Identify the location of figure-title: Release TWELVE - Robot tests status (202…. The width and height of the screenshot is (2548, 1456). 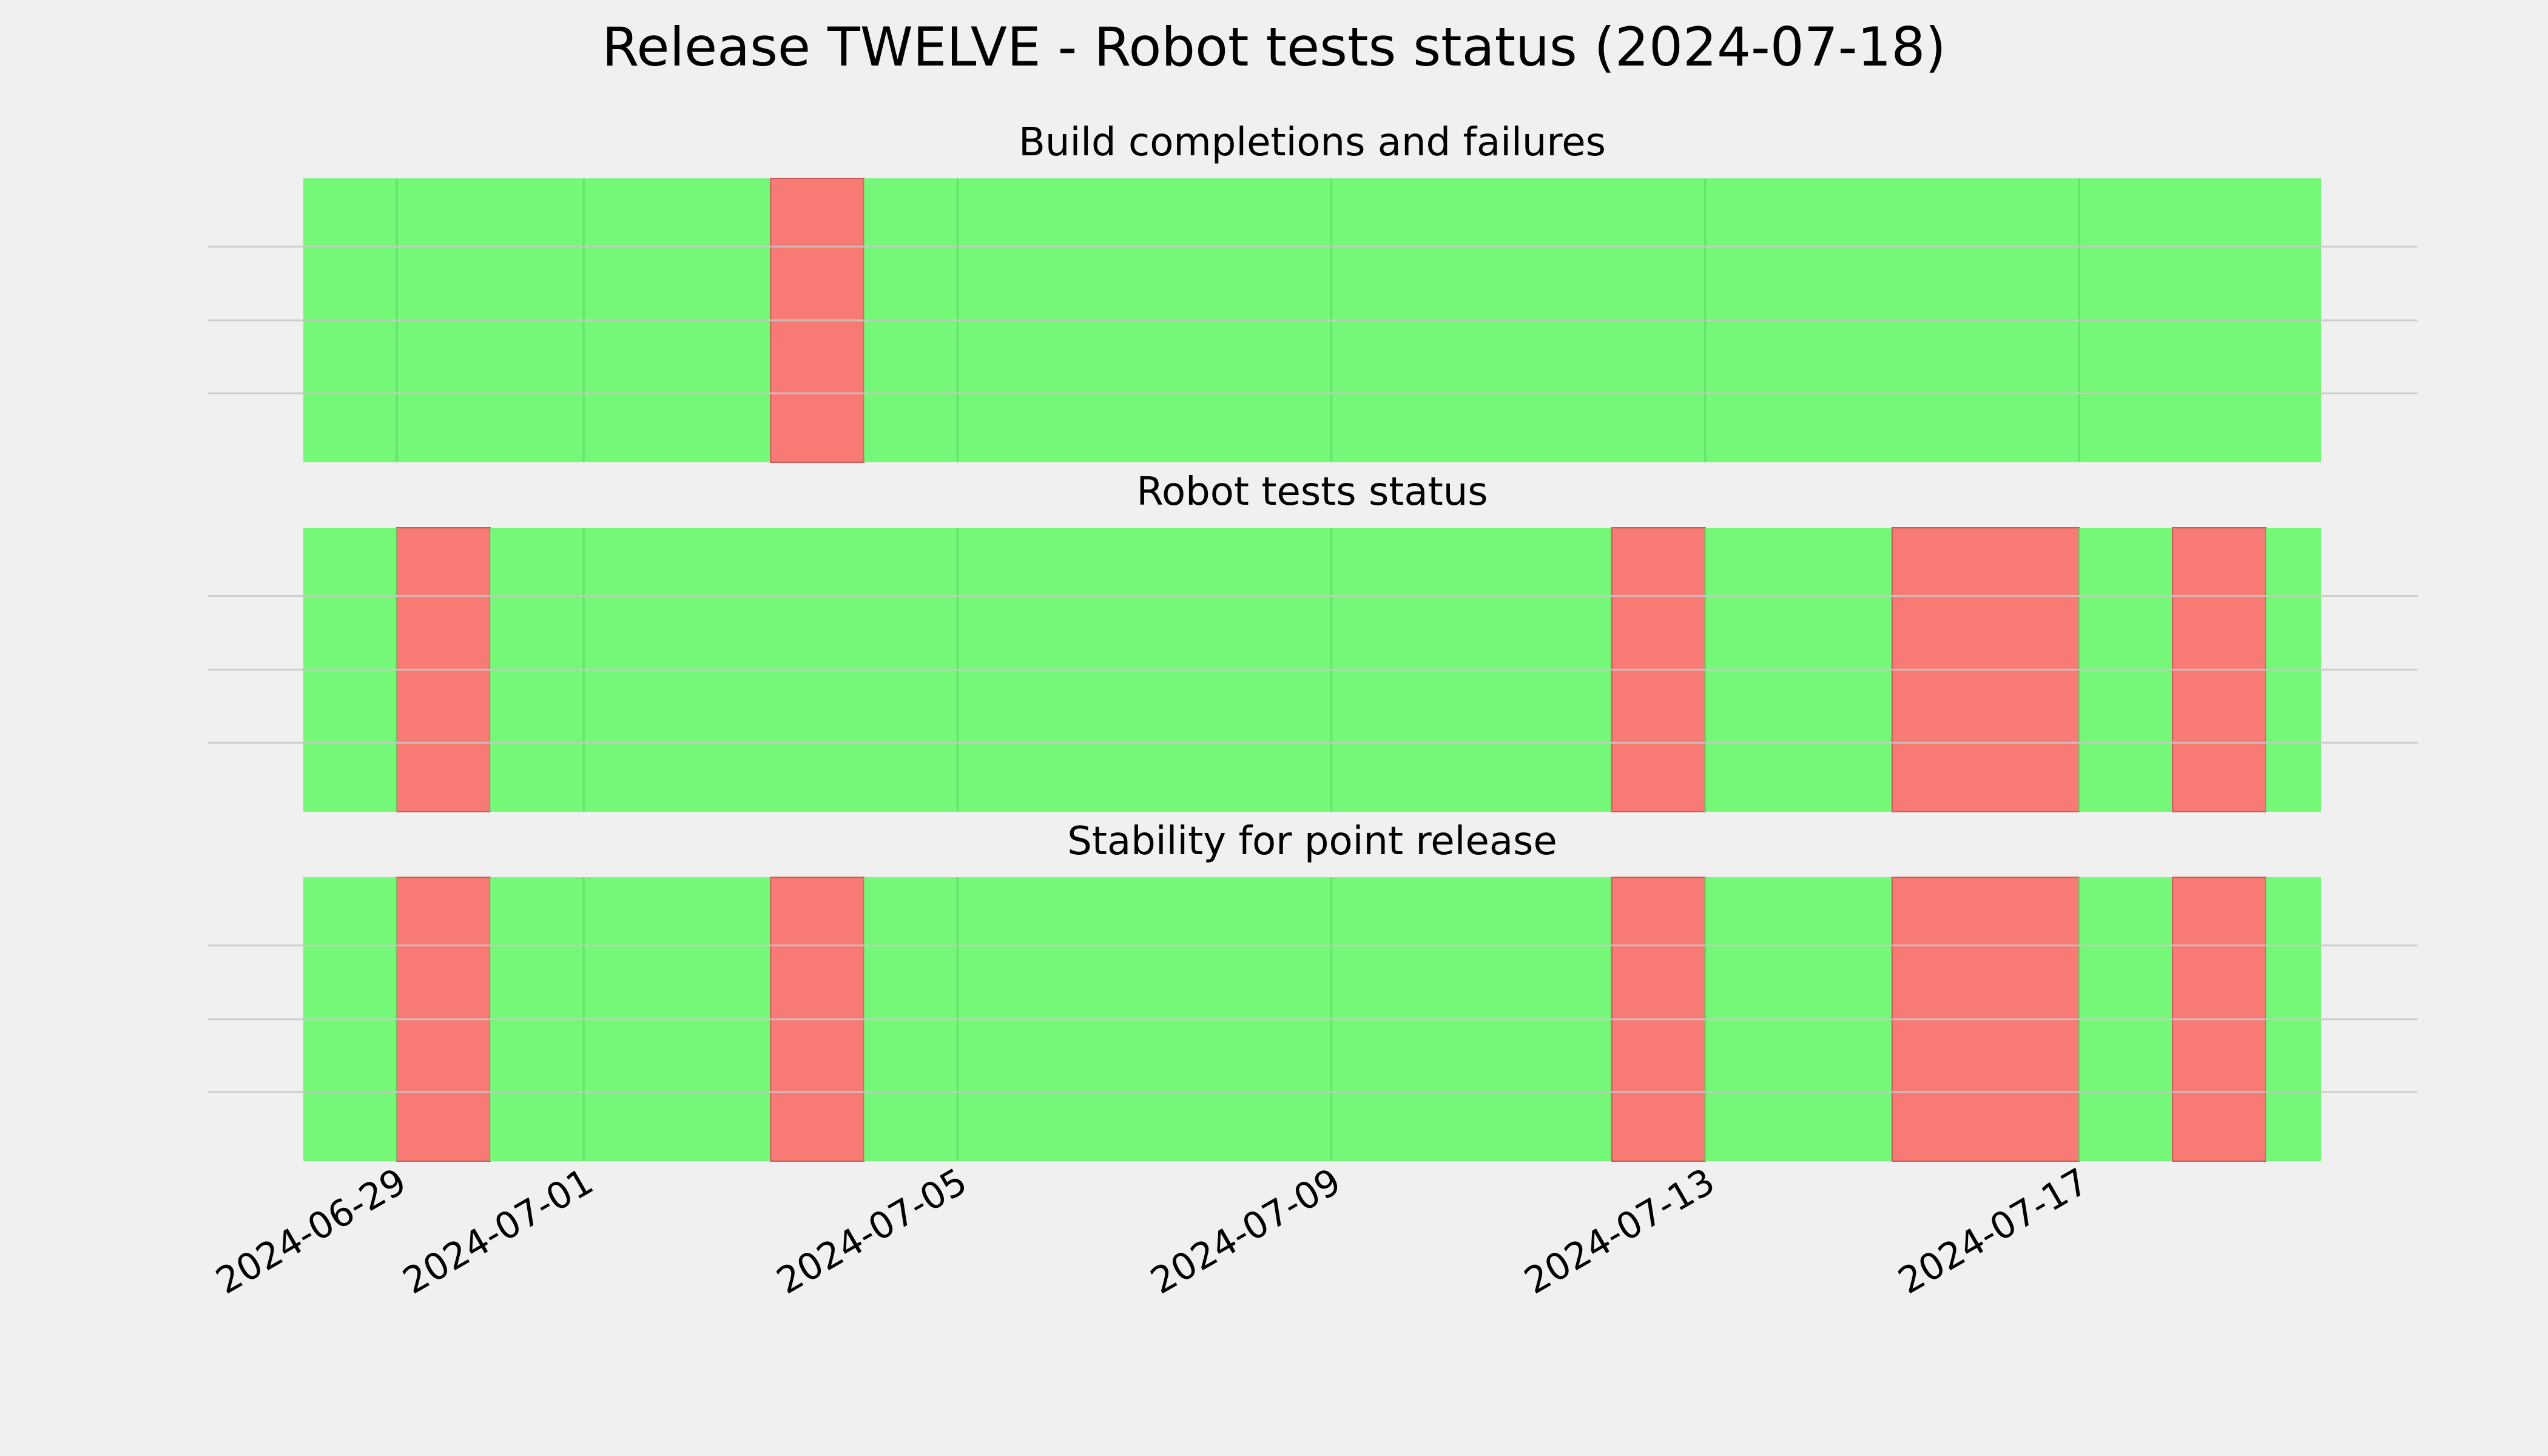
(1274, 47).